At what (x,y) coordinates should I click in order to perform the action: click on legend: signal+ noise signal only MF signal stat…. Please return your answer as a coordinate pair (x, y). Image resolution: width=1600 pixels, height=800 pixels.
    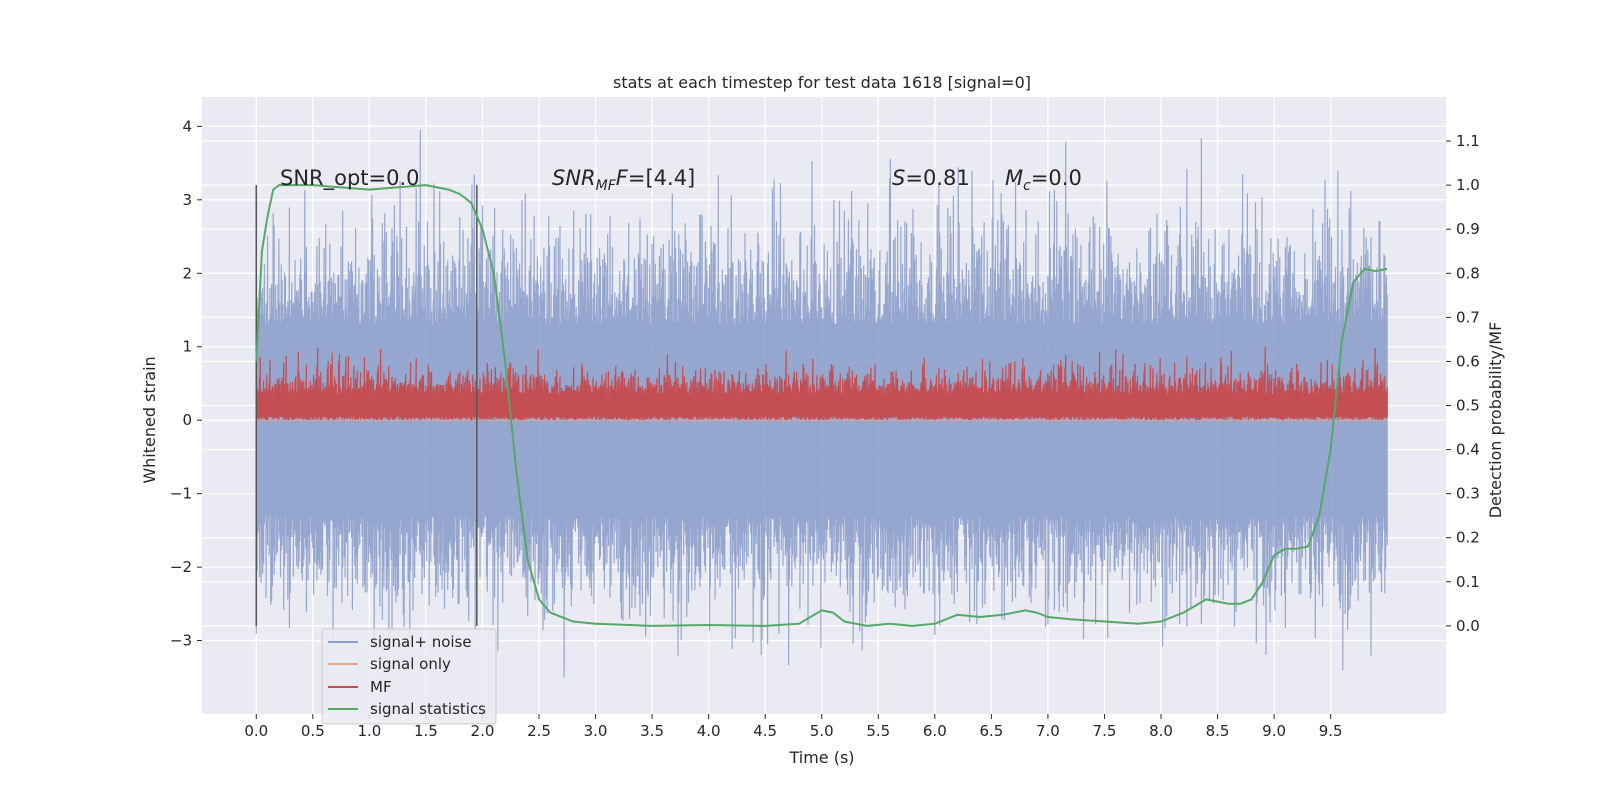
    Looking at the image, I should click on (409, 676).